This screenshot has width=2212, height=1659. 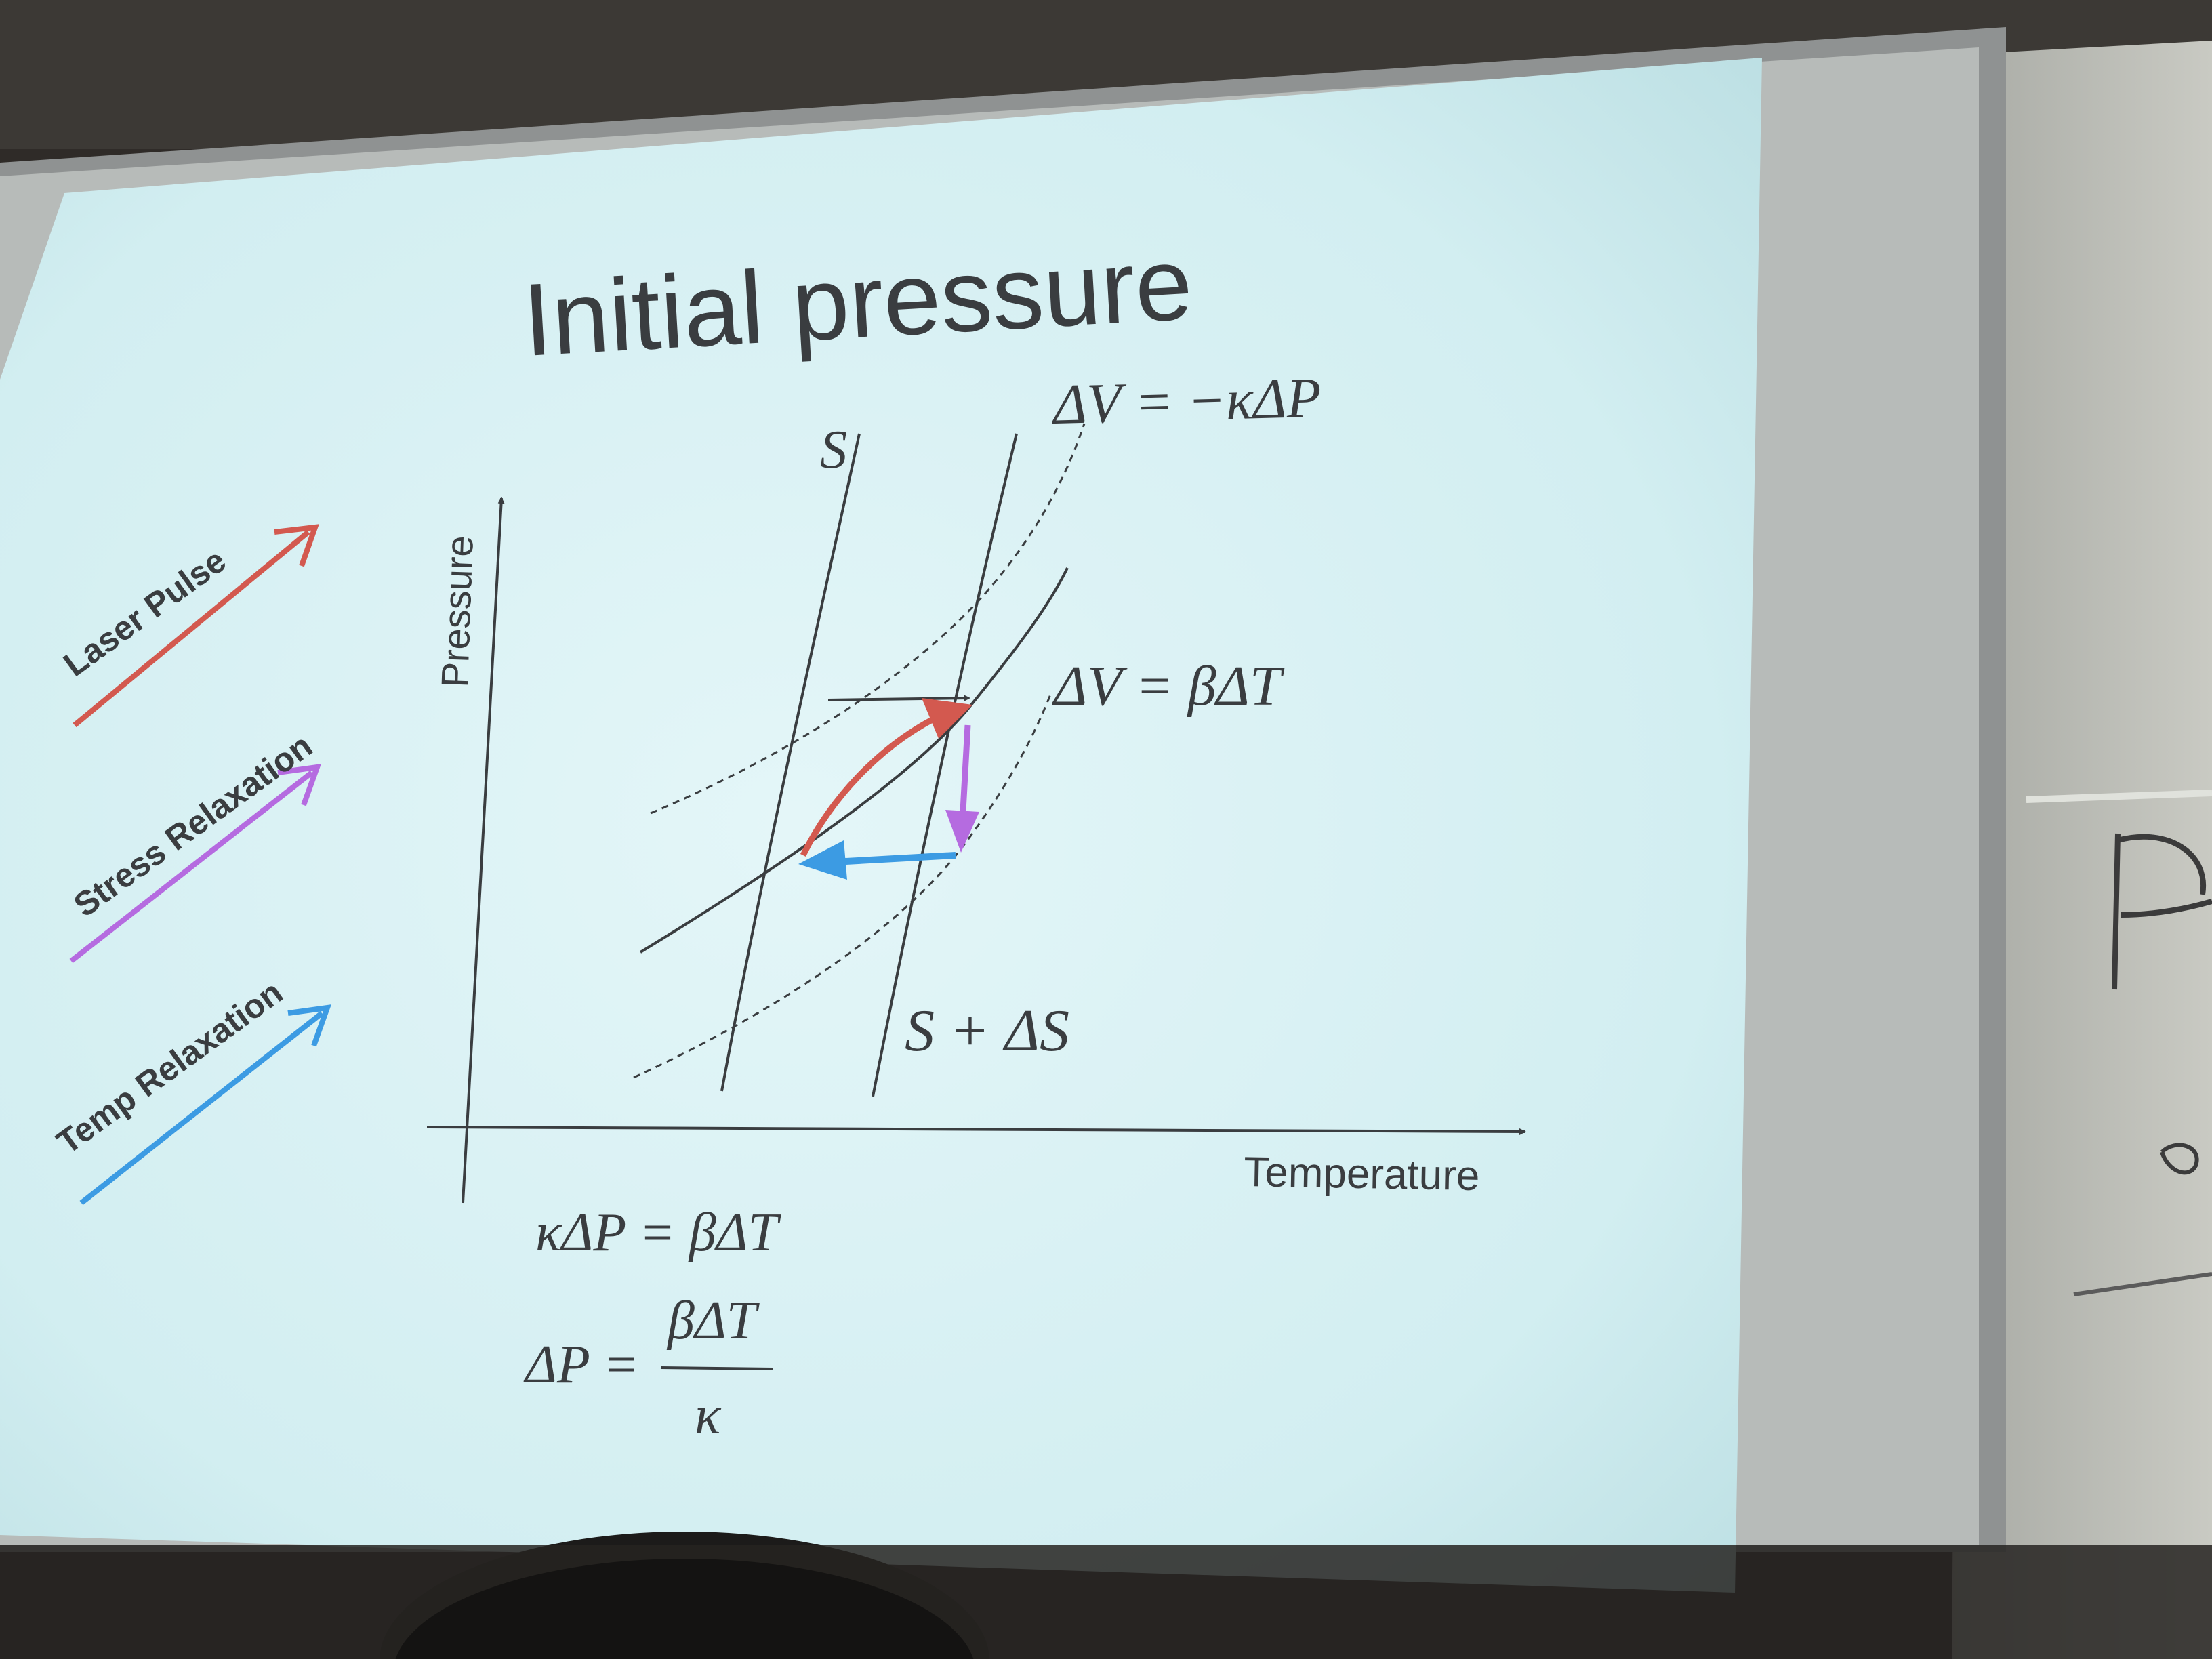 What do you see at coordinates (685, 1609) in the screenshot?
I see `audience-head-front` at bounding box center [685, 1609].